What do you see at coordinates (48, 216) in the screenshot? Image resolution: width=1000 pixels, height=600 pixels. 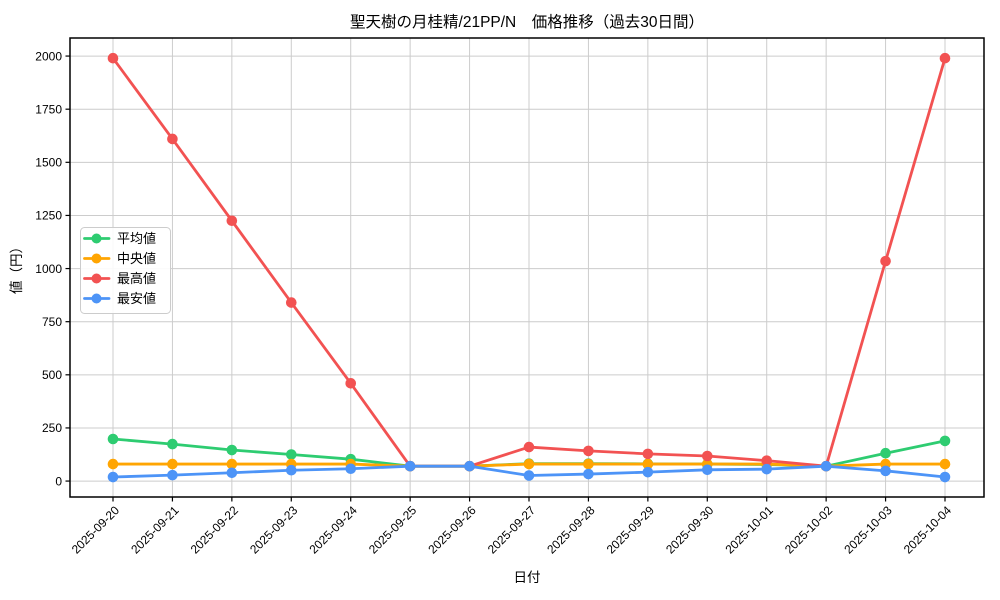 I see `y-tick-label: 1250` at bounding box center [48, 216].